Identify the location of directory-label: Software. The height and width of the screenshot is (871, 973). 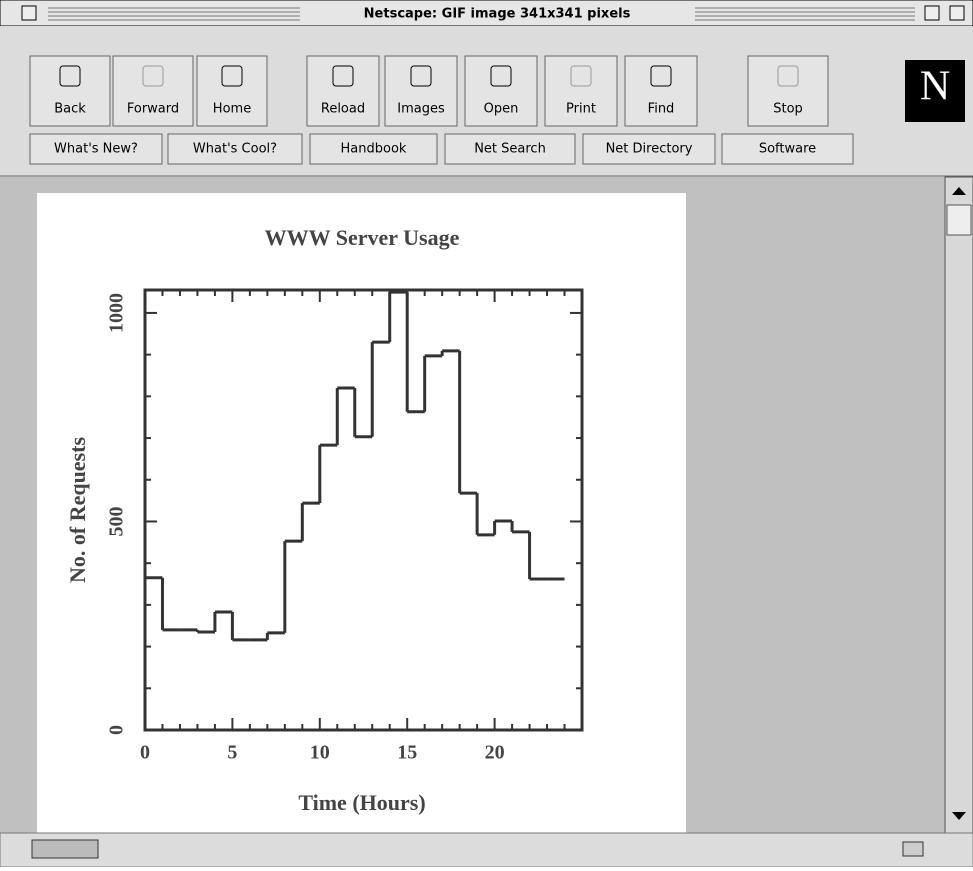
(787, 149).